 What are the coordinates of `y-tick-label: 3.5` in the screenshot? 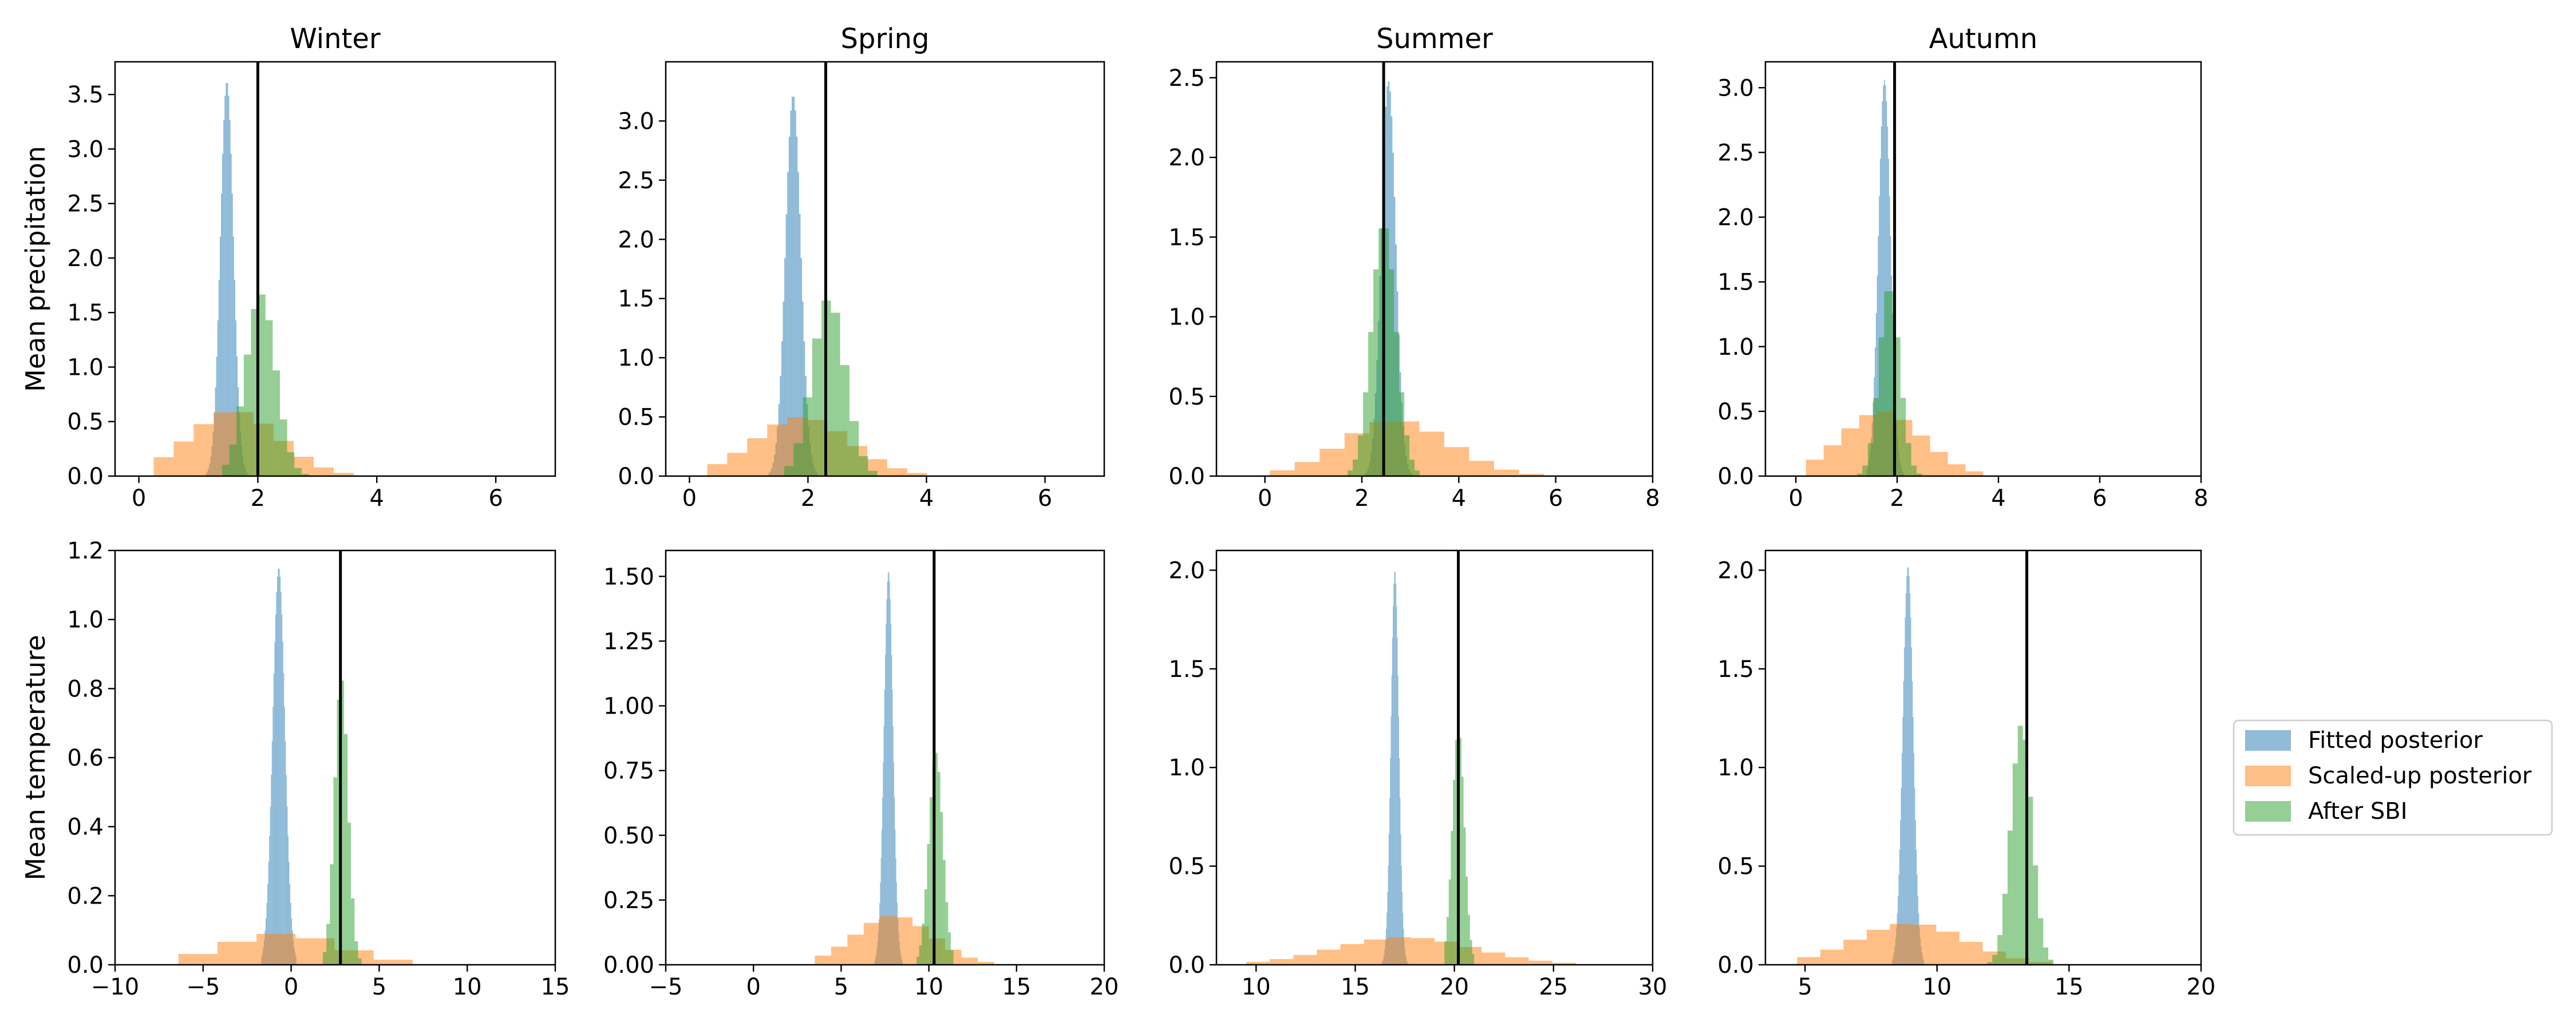 It's located at (85, 95).